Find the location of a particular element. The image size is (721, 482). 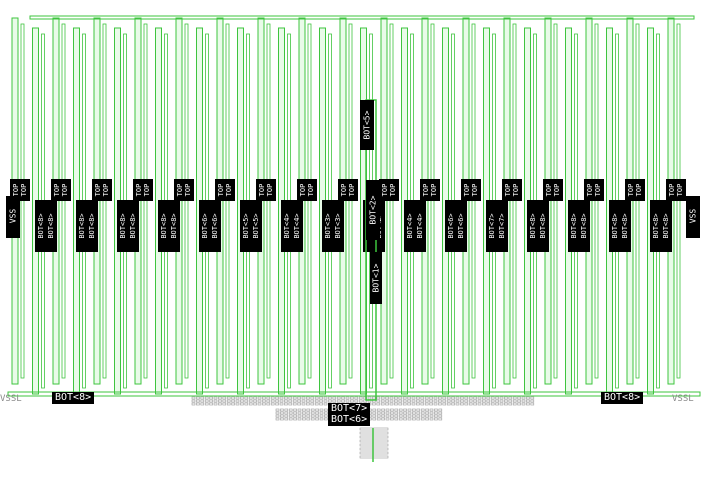

pin-label-bot8-right: BOT<8> is located at coordinates (622, 398).